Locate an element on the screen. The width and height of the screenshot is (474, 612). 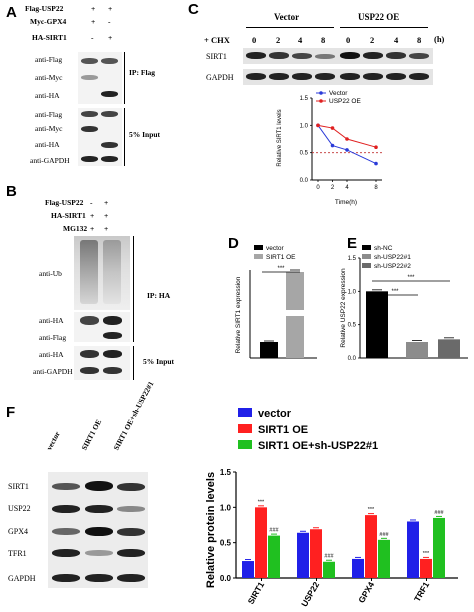
b-cond-1-v1: - is located at coordinates (91, 202).